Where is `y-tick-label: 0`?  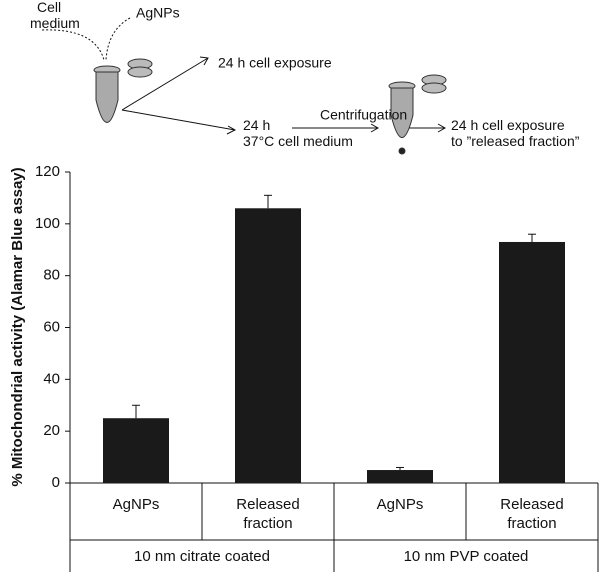
y-tick-label: 0 is located at coordinates (56, 482).